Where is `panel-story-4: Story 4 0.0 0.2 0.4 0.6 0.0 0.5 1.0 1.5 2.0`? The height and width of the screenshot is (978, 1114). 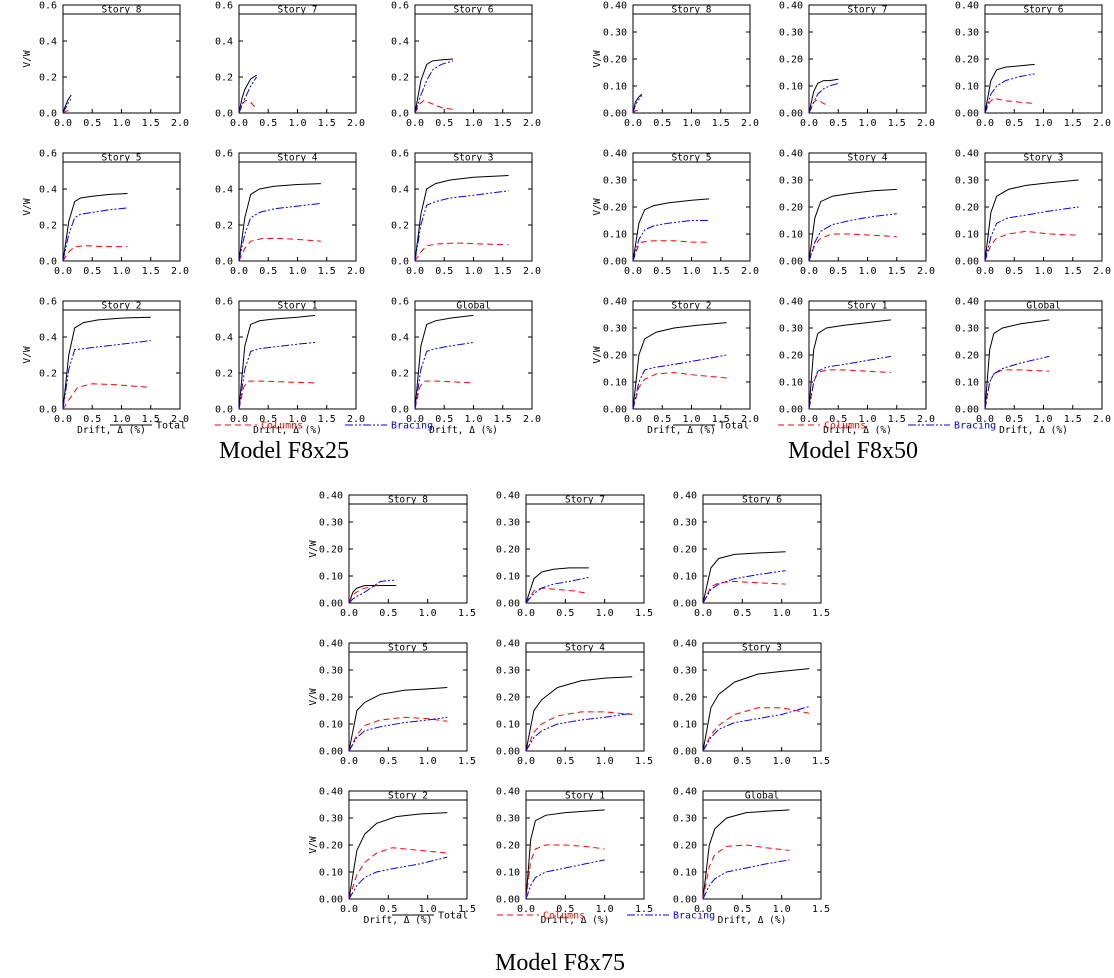
panel-story-4: Story 4 0.0 0.2 0.4 0.6 0.0 0.5 1.0 1.5 2.0 is located at coordinates (290, 213).